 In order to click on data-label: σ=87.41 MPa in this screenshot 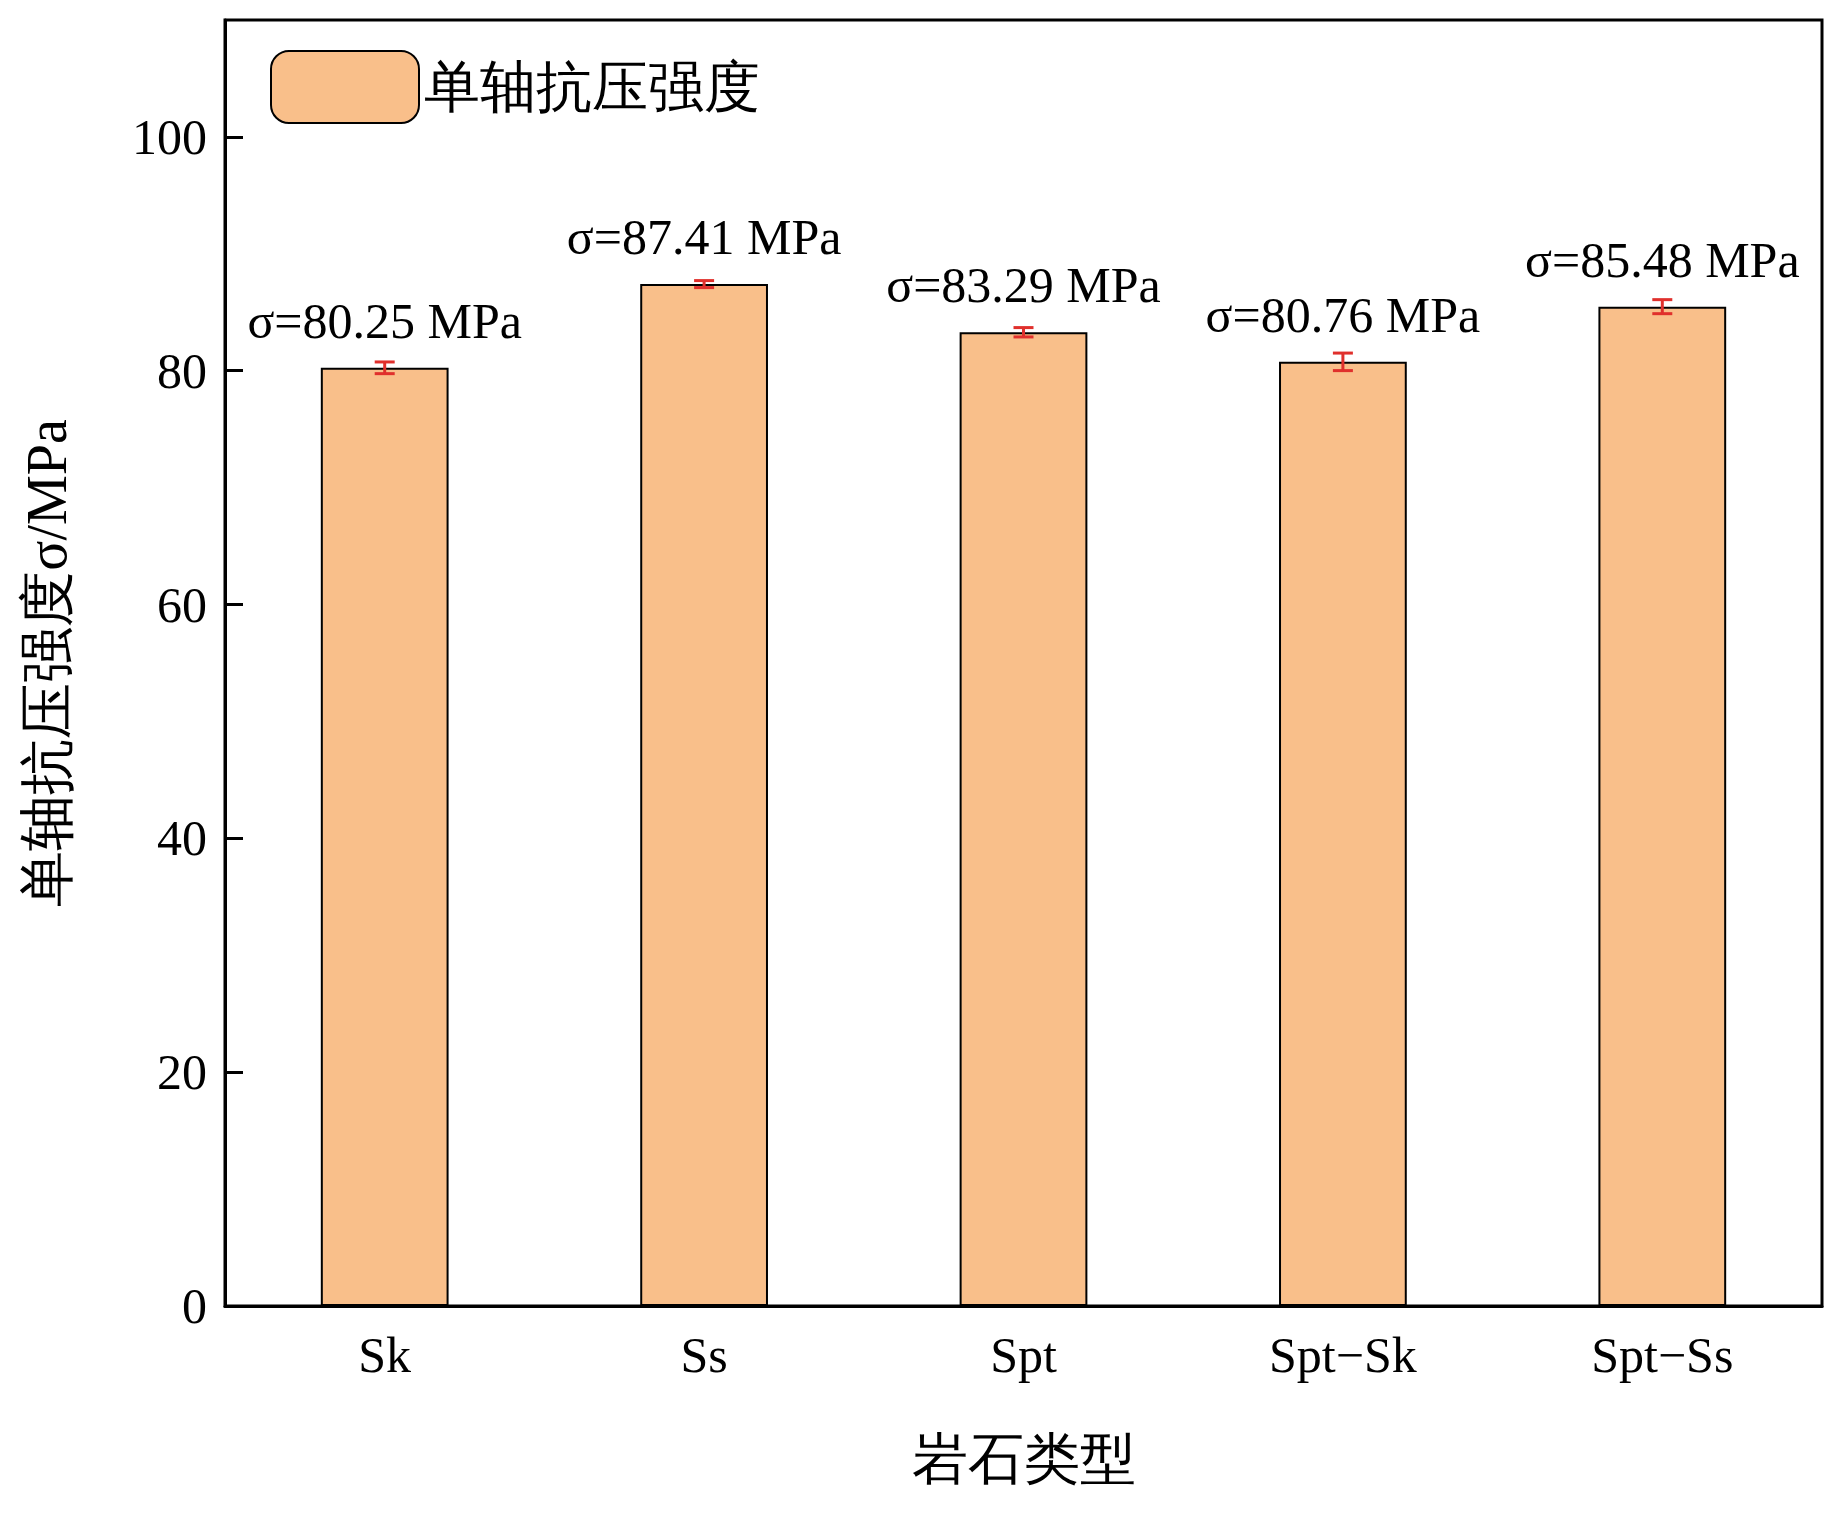, I will do `click(704, 237)`.